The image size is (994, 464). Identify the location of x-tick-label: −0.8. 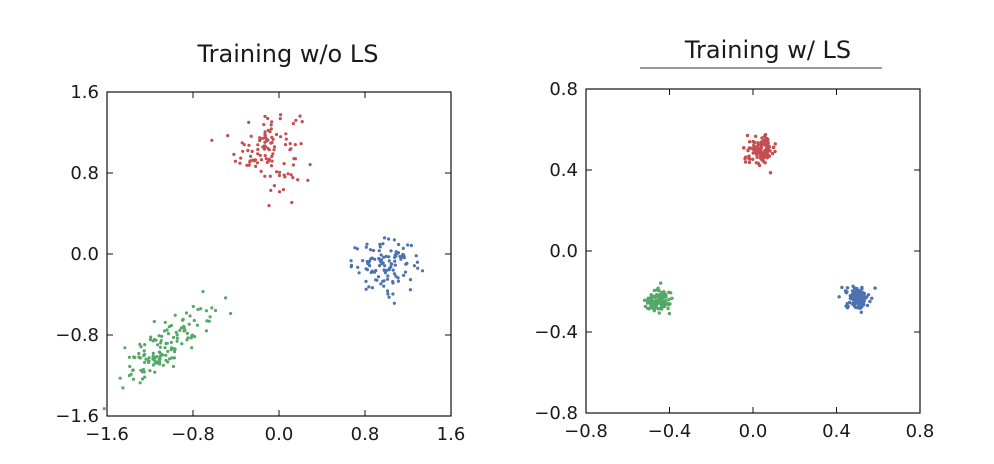
(193, 434).